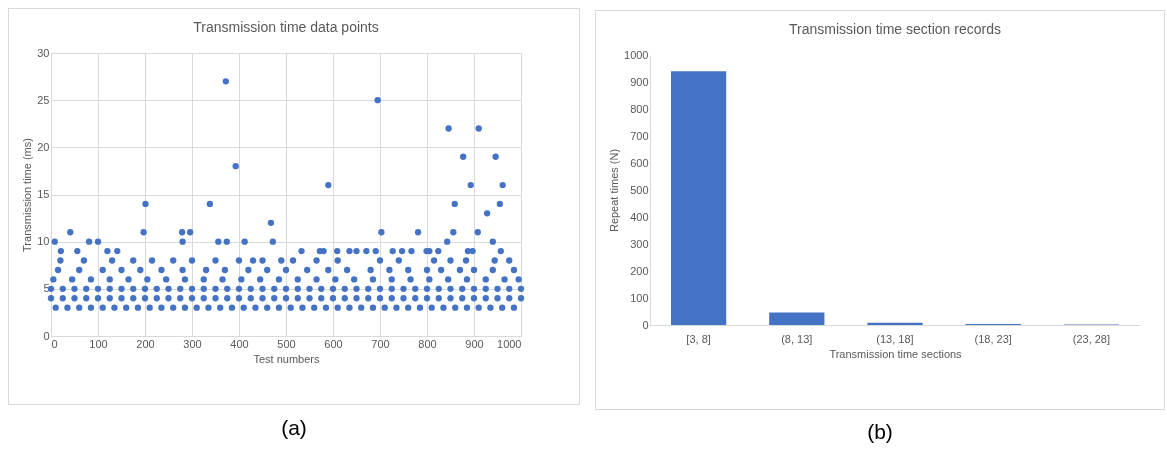  What do you see at coordinates (645, 324) in the screenshot?
I see `y-tick-label: 0` at bounding box center [645, 324].